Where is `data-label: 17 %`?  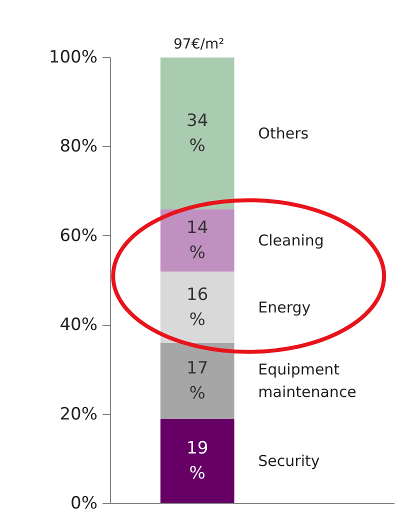 data-label: 17 % is located at coordinates (197, 381).